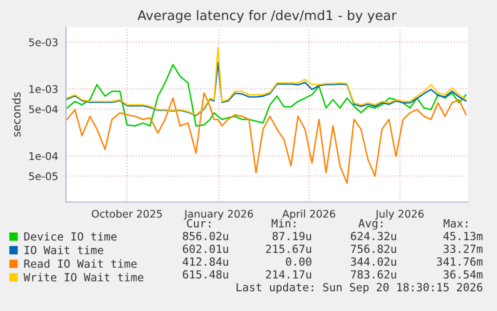  What do you see at coordinates (284, 223) in the screenshot?
I see `text: Min:` at bounding box center [284, 223].